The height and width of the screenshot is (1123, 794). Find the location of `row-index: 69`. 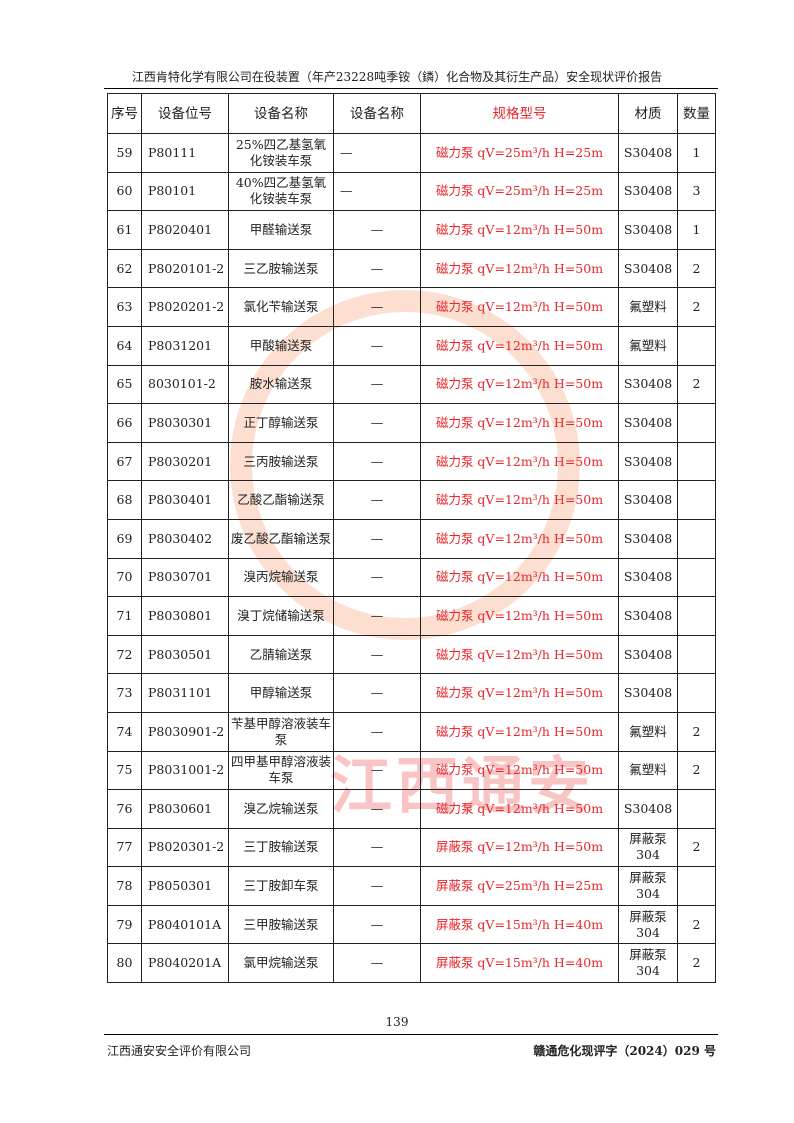

row-index: 69 is located at coordinates (124, 538).